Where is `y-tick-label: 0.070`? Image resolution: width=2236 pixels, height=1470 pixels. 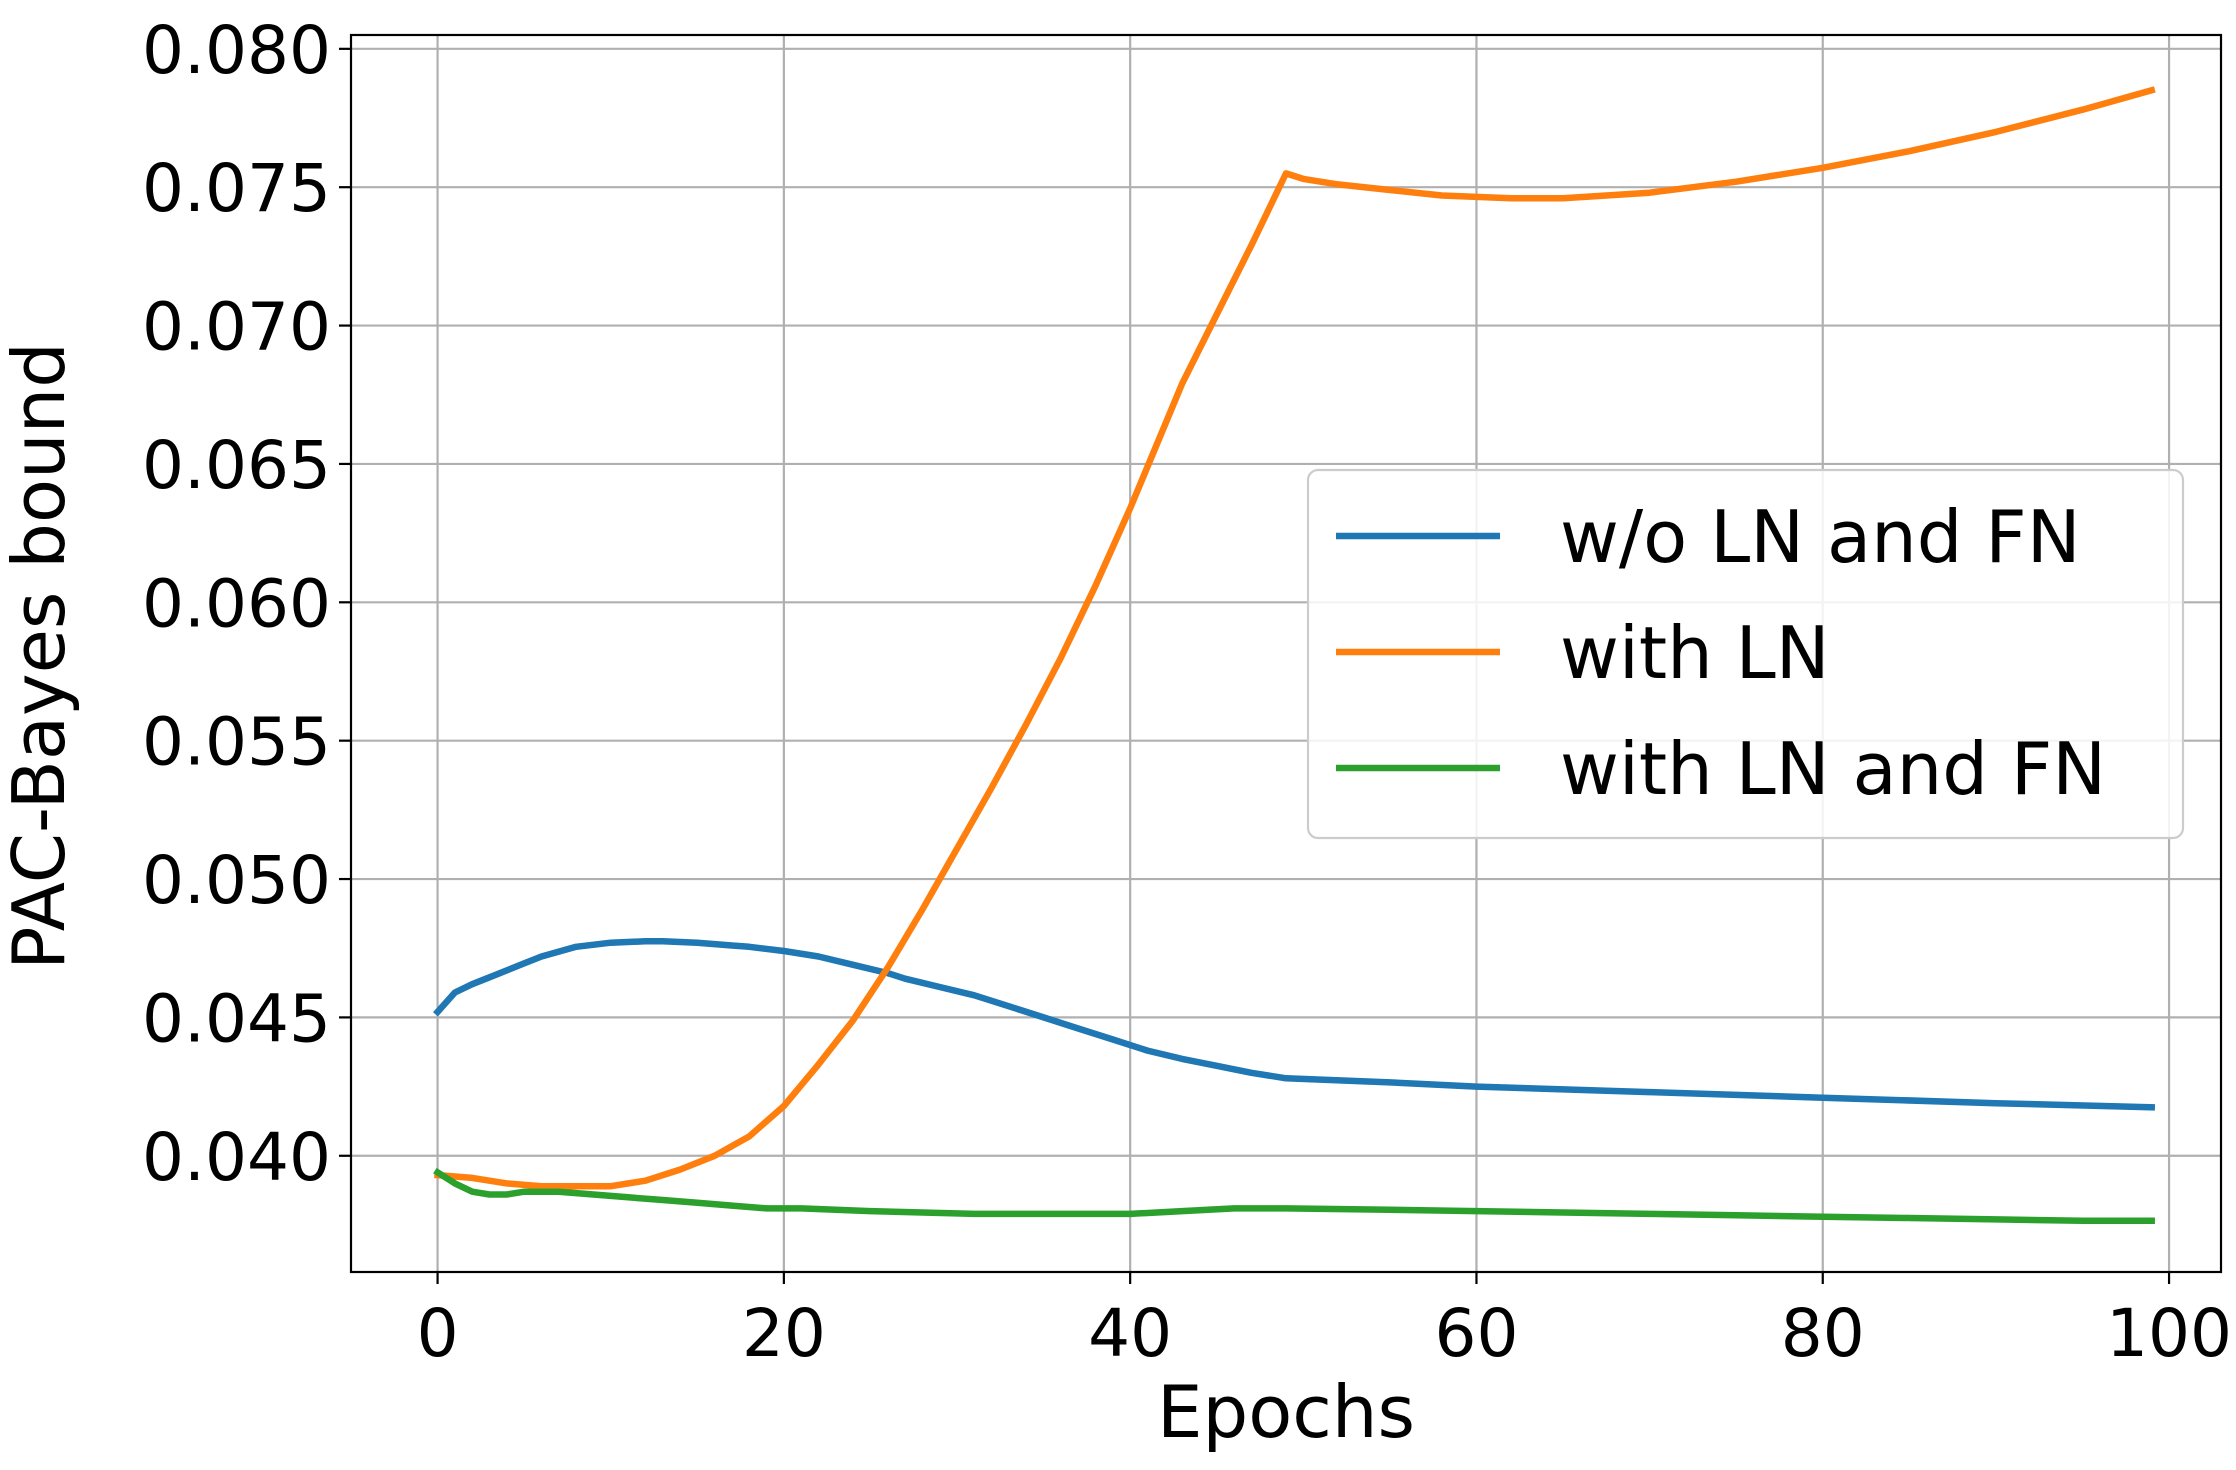
y-tick-label: 0.070 is located at coordinates (236, 327).